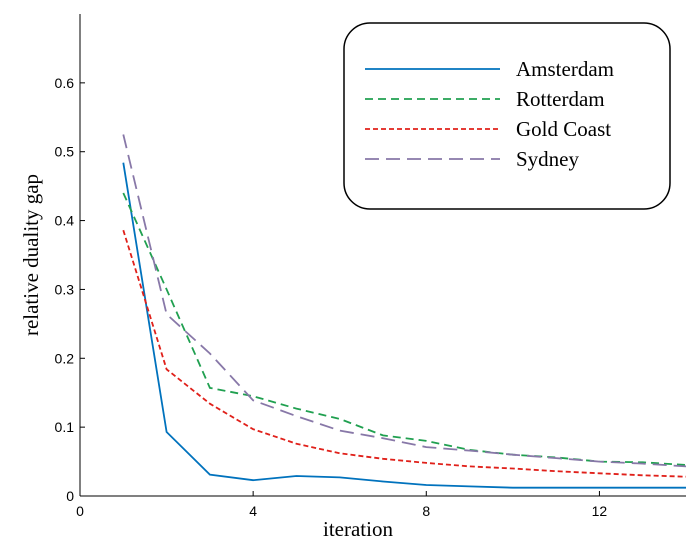  What do you see at coordinates (489, 114) in the screenshot?
I see `legend-entries: Amsterdam Rotterdam Gold Coast Sydney` at bounding box center [489, 114].